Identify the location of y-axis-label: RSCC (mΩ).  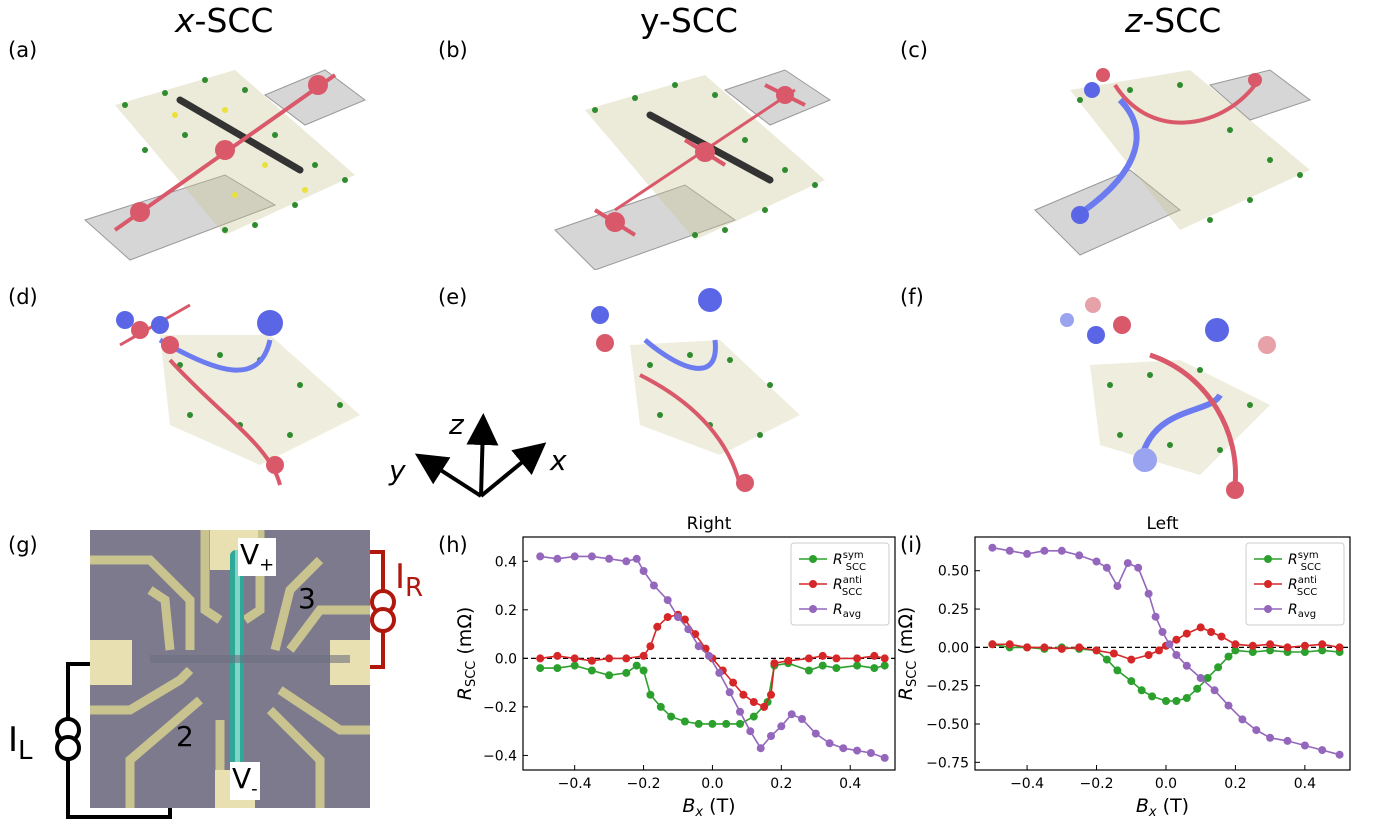
(907, 654).